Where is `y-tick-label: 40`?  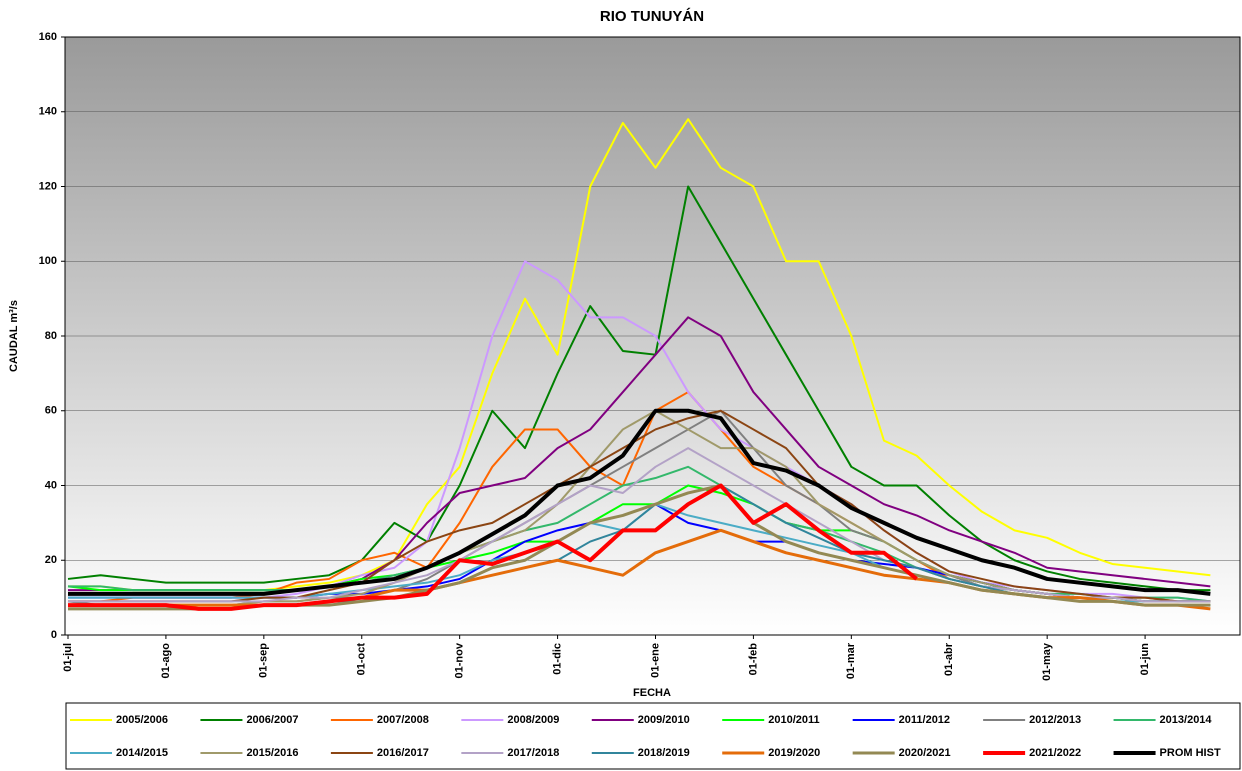
y-tick-label: 40 is located at coordinates (51, 485).